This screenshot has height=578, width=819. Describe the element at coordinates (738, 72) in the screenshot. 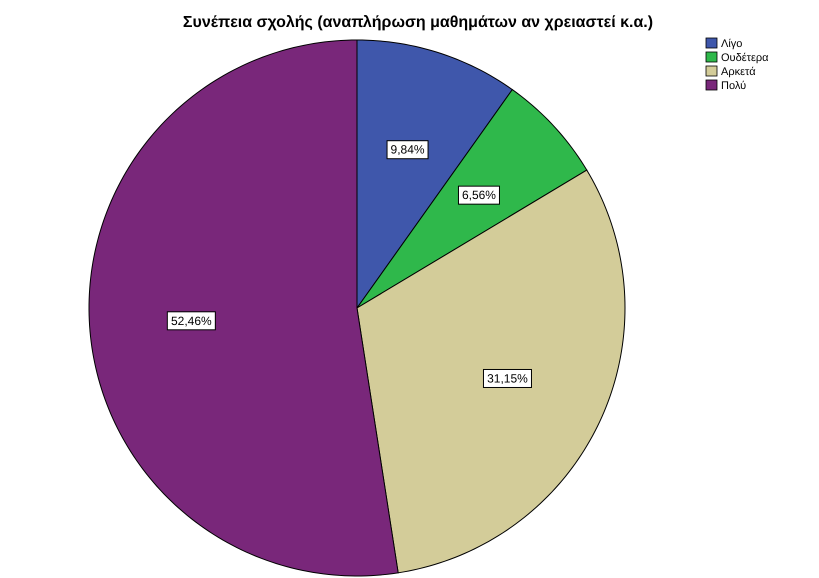

I see `legend-label: Αρκετά` at that location.